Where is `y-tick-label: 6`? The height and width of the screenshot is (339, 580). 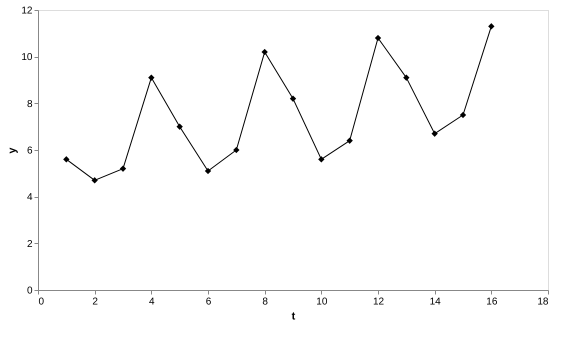 y-tick-label: 6 is located at coordinates (29, 151).